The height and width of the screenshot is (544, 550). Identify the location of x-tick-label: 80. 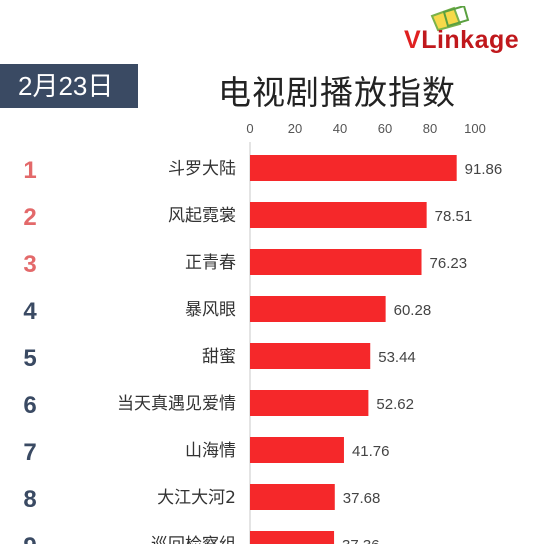
(430, 128).